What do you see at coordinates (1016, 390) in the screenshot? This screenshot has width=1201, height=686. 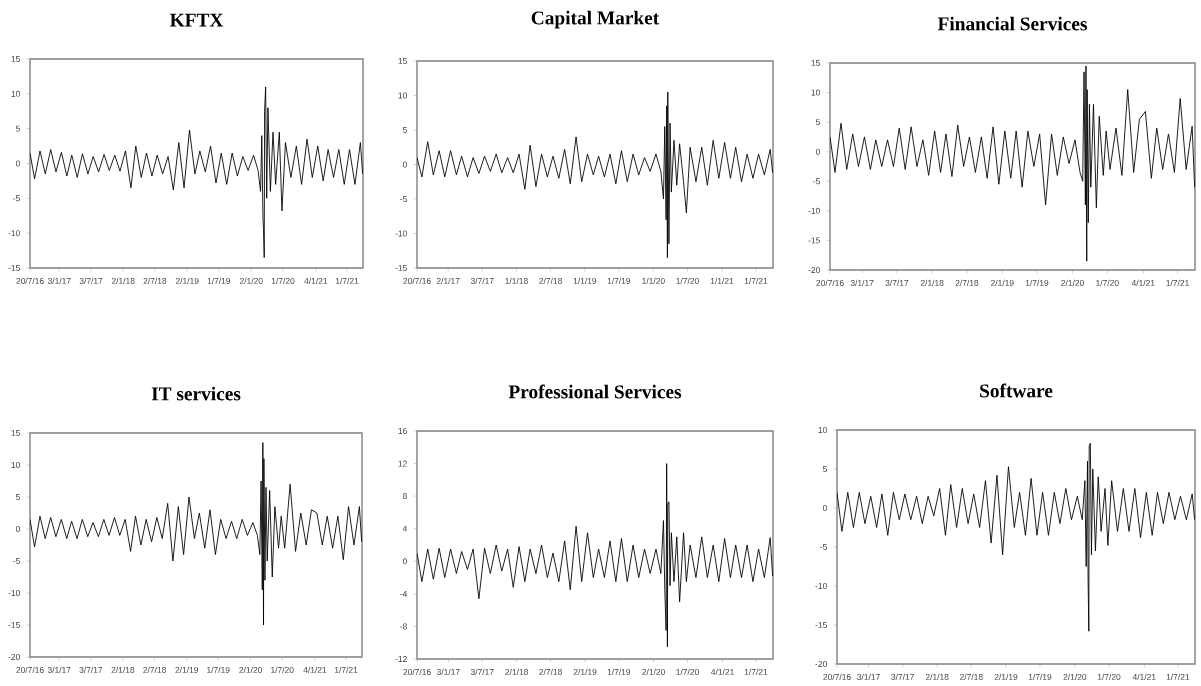 I see `chart-title: Software` at bounding box center [1016, 390].